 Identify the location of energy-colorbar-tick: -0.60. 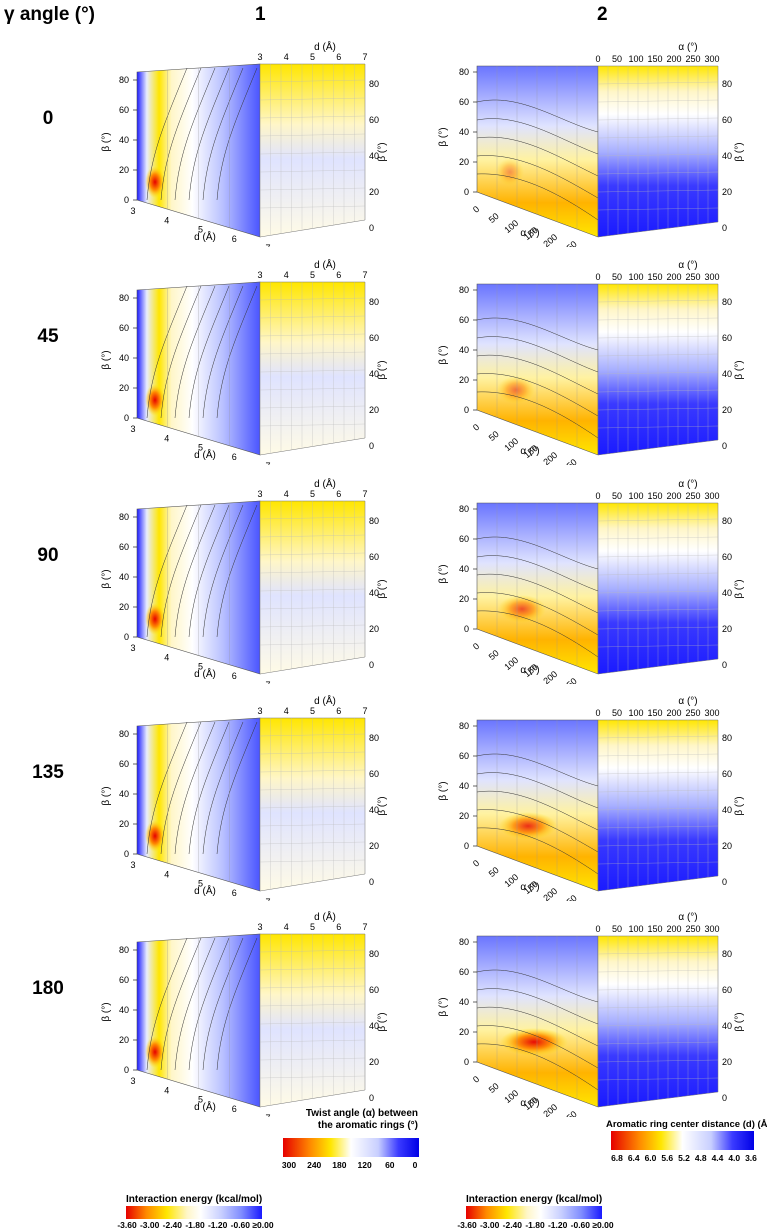
(240, 1225).